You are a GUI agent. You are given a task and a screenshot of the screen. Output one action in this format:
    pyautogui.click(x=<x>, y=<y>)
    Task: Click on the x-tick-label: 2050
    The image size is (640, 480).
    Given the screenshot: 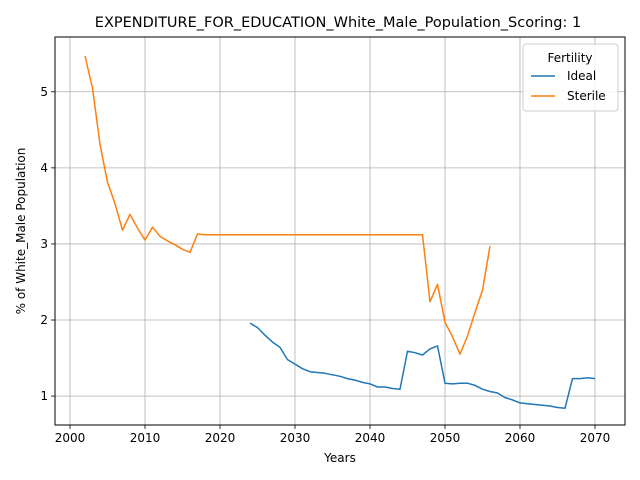 What is the action you would take?
    pyautogui.click(x=445, y=438)
    